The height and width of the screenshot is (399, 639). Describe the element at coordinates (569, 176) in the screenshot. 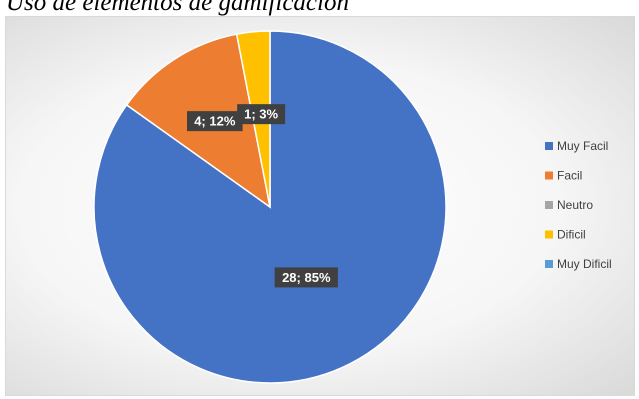

I see `legend-label: Facil` at that location.